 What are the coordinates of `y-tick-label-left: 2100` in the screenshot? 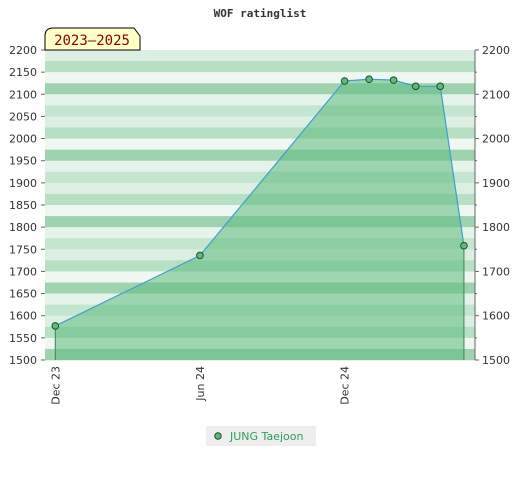 It's located at (23, 94).